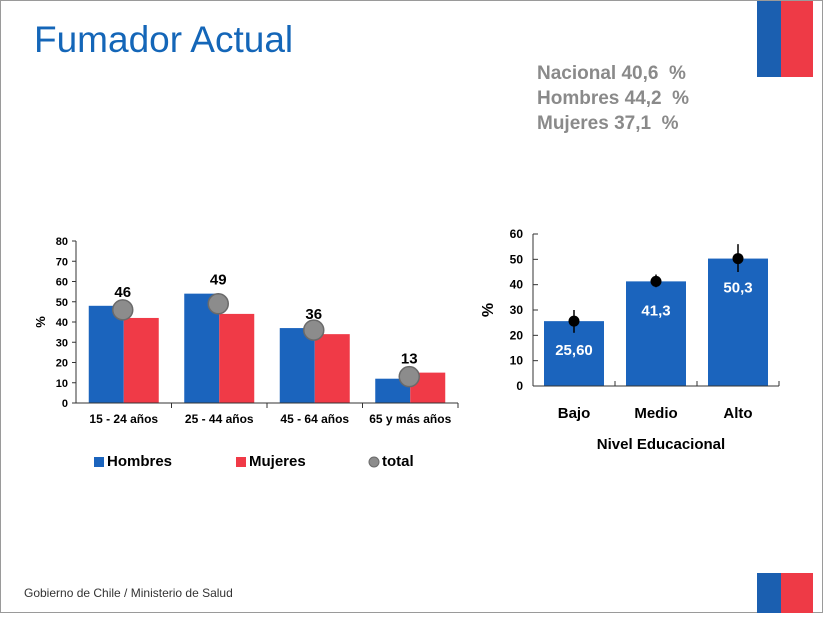 The image size is (825, 617). What do you see at coordinates (122, 292) in the screenshot?
I see `data-label-total: 46` at bounding box center [122, 292].